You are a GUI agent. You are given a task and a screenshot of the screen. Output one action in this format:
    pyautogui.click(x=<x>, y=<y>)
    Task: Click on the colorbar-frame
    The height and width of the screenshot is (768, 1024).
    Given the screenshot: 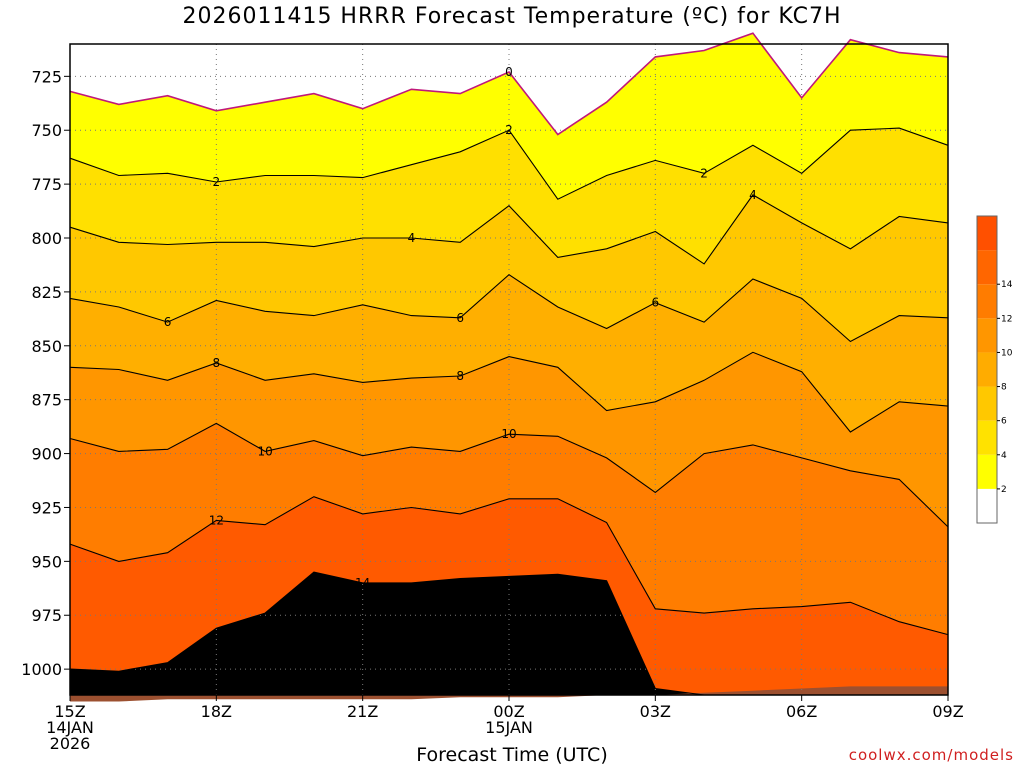 What is the action you would take?
    pyautogui.click(x=987, y=369)
    